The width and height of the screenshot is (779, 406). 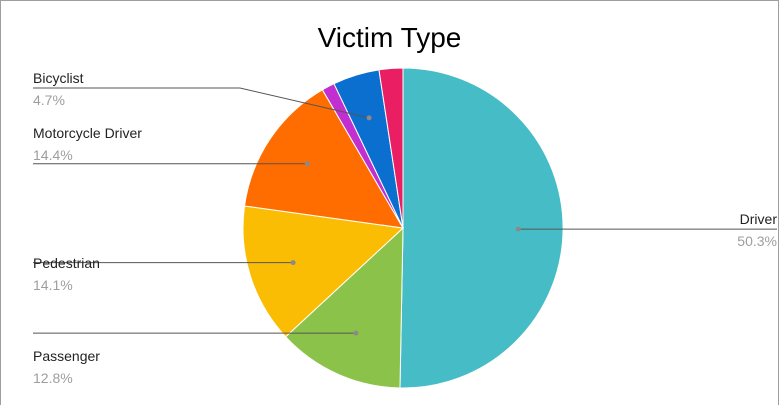 What do you see at coordinates (53, 285) in the screenshot?
I see `slice-percent-label: 14.1%` at bounding box center [53, 285].